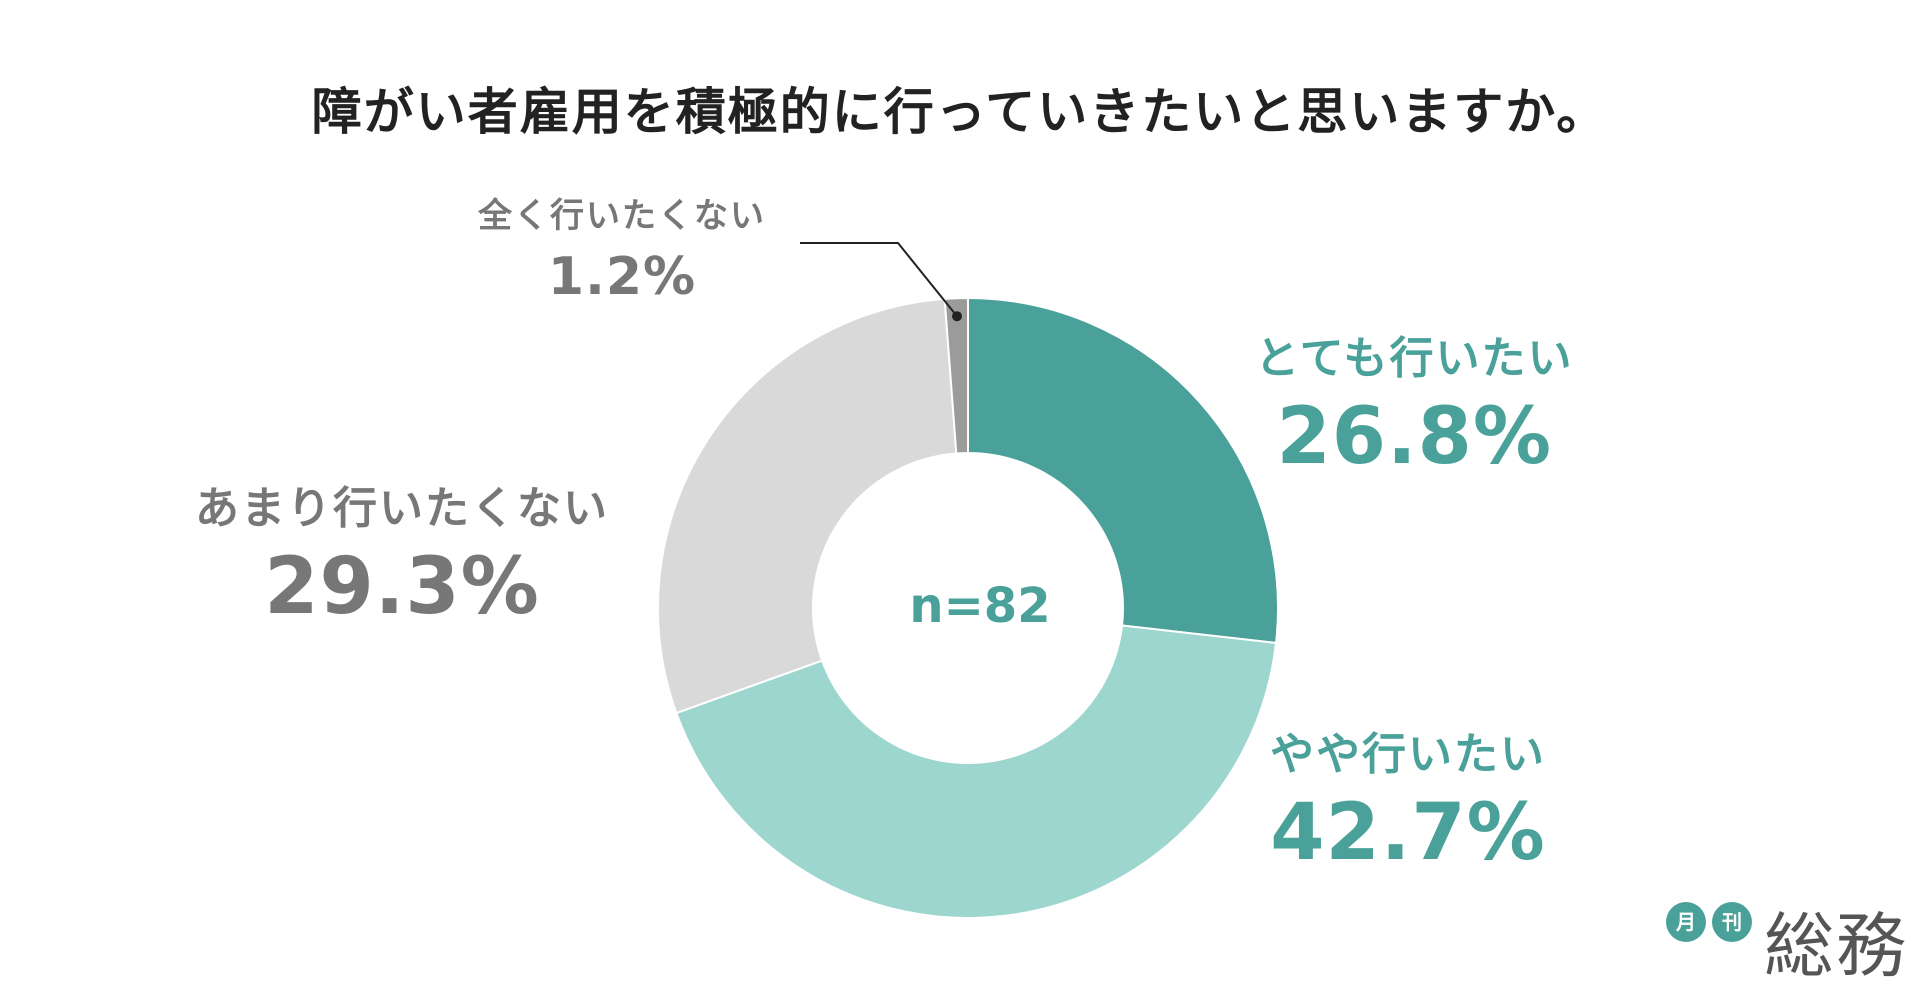 The image size is (1920, 1005). I want to click on label-yaya: やや行いたい 42.7%, so click(1408, 798).